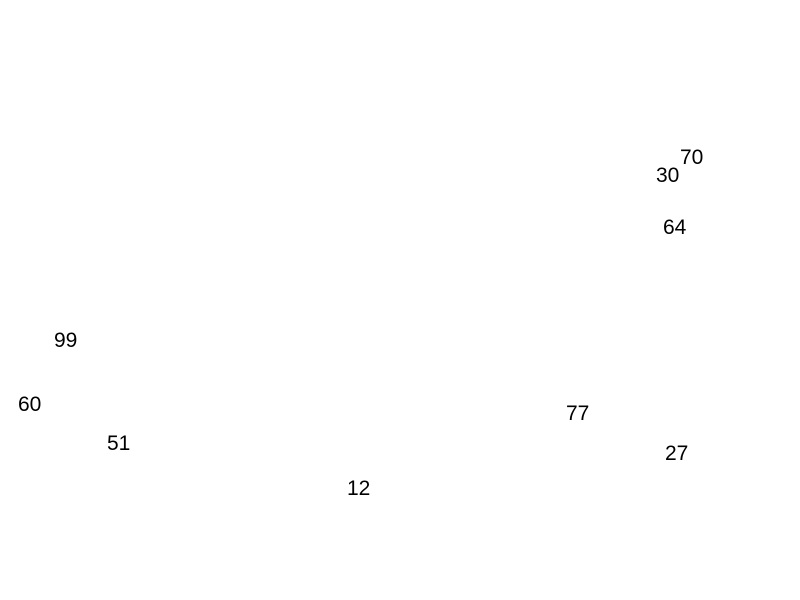 This screenshot has height=600, width=800. I want to click on number-label: 70, so click(692, 157).